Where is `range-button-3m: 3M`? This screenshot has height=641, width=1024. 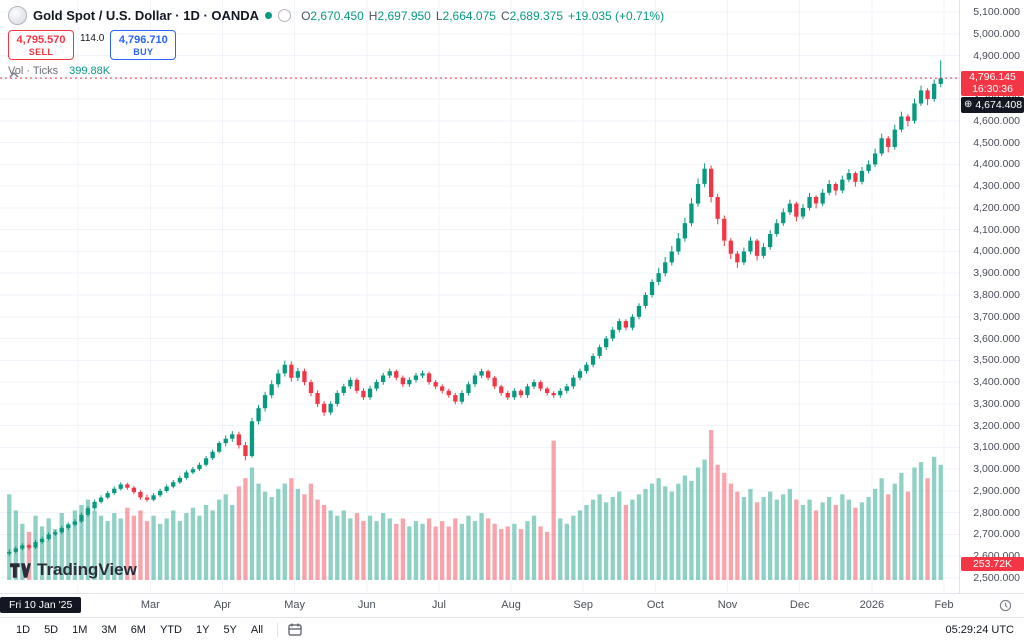 range-button-3m: 3M is located at coordinates (108, 630).